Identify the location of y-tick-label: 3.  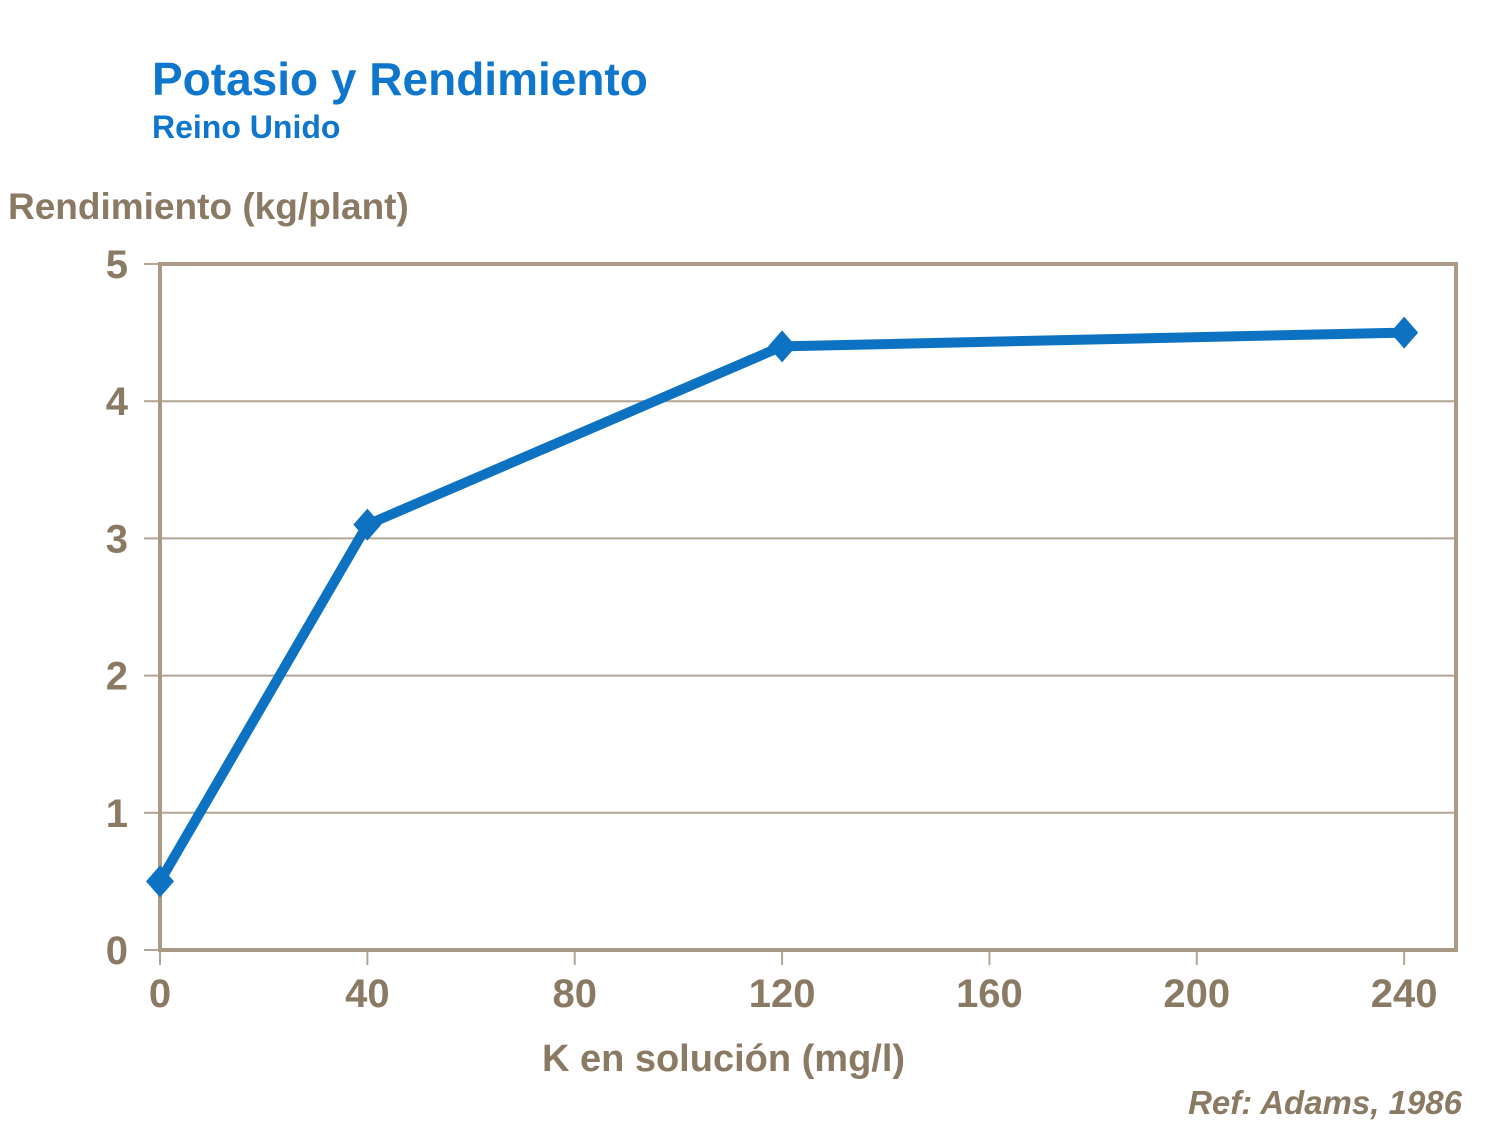
(117, 539).